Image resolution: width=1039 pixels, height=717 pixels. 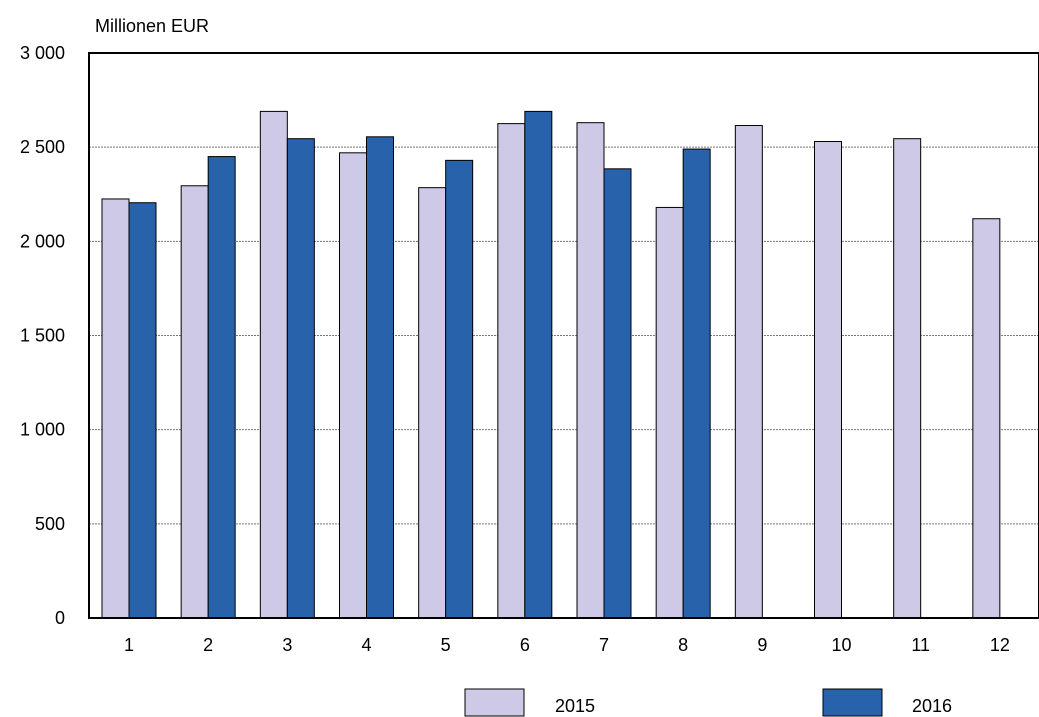 What do you see at coordinates (366, 645) in the screenshot?
I see `x-tick-label: 4` at bounding box center [366, 645].